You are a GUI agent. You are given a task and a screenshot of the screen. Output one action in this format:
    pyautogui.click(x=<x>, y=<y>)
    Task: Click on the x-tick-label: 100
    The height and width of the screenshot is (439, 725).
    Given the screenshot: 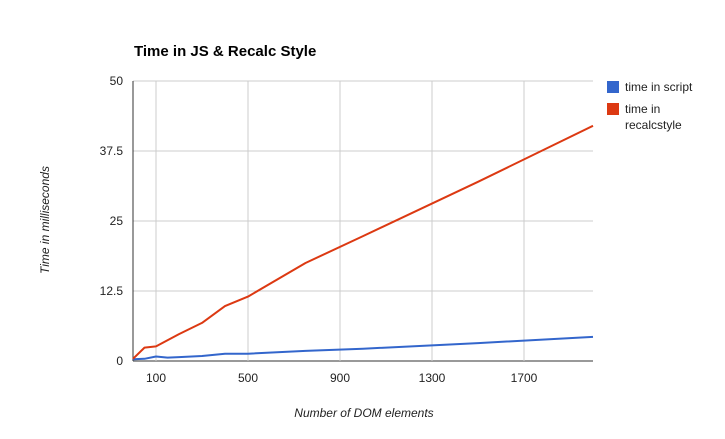 What is the action you would take?
    pyautogui.click(x=156, y=378)
    